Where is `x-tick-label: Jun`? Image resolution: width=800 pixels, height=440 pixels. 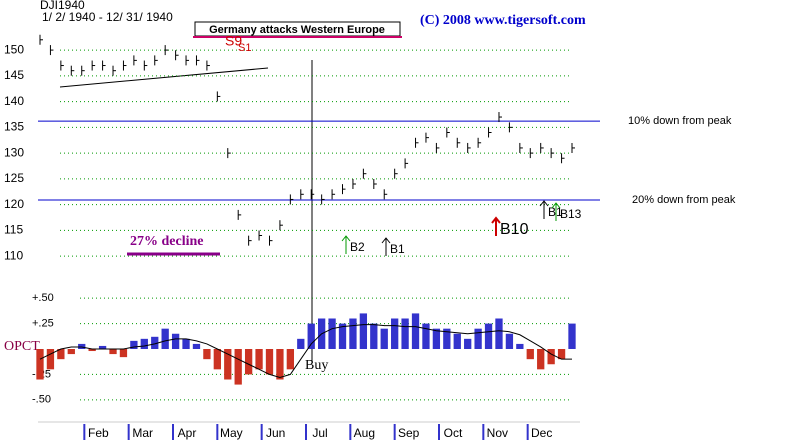 x-tick-label: Jun is located at coordinates (275, 433).